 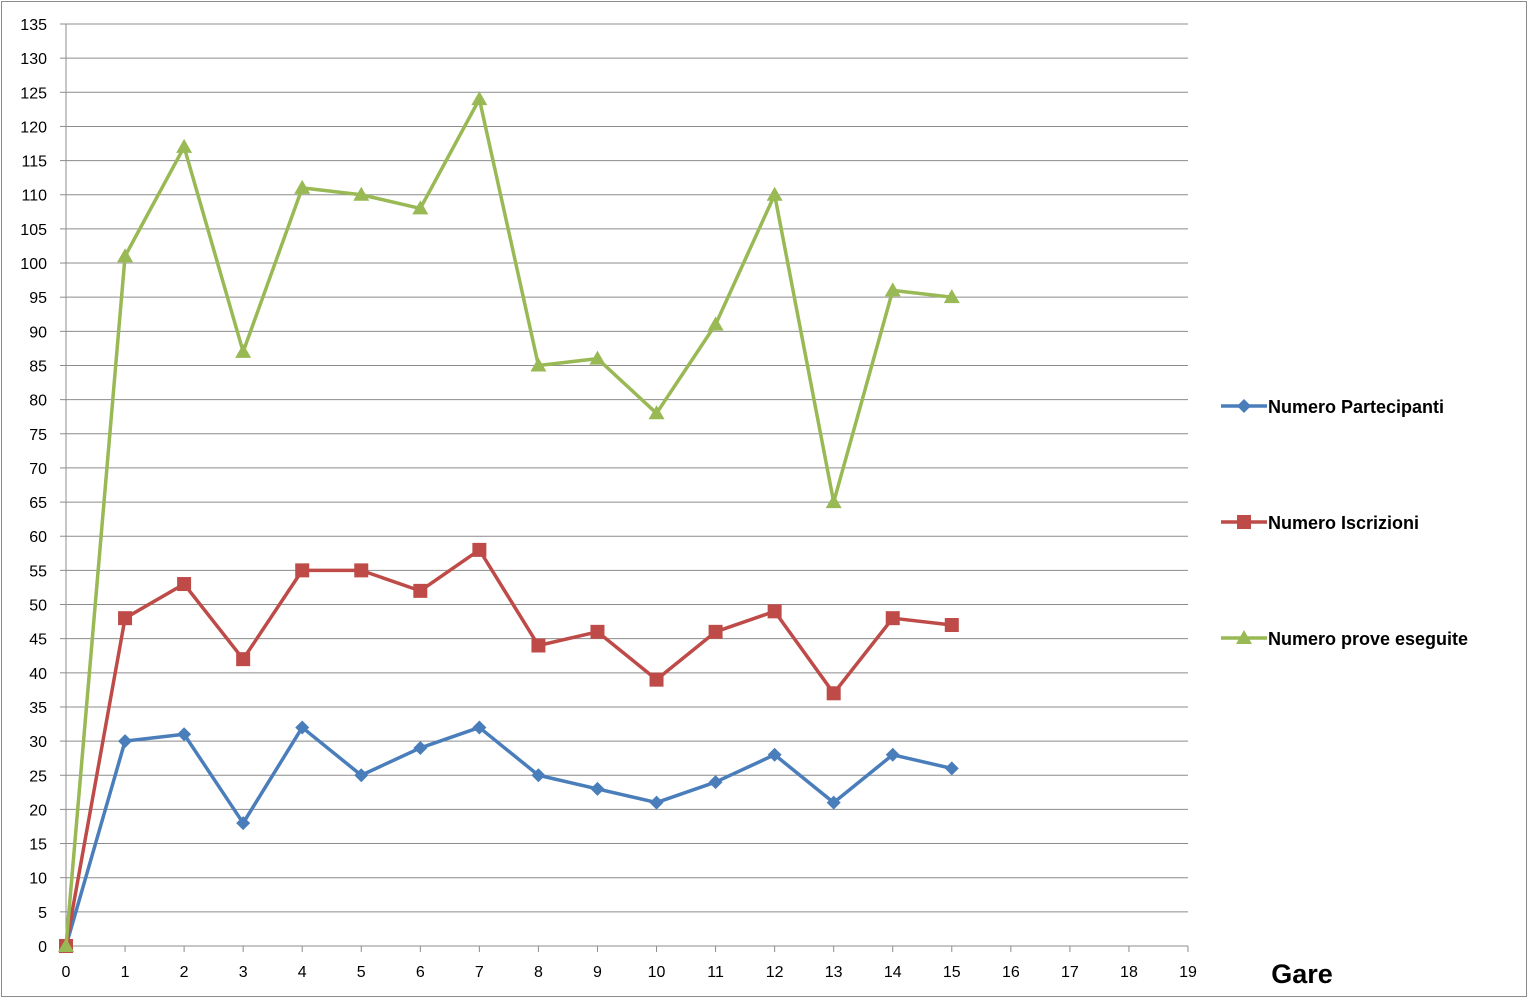 I want to click on x-tick-label-19: 19, so click(x=1188, y=972).